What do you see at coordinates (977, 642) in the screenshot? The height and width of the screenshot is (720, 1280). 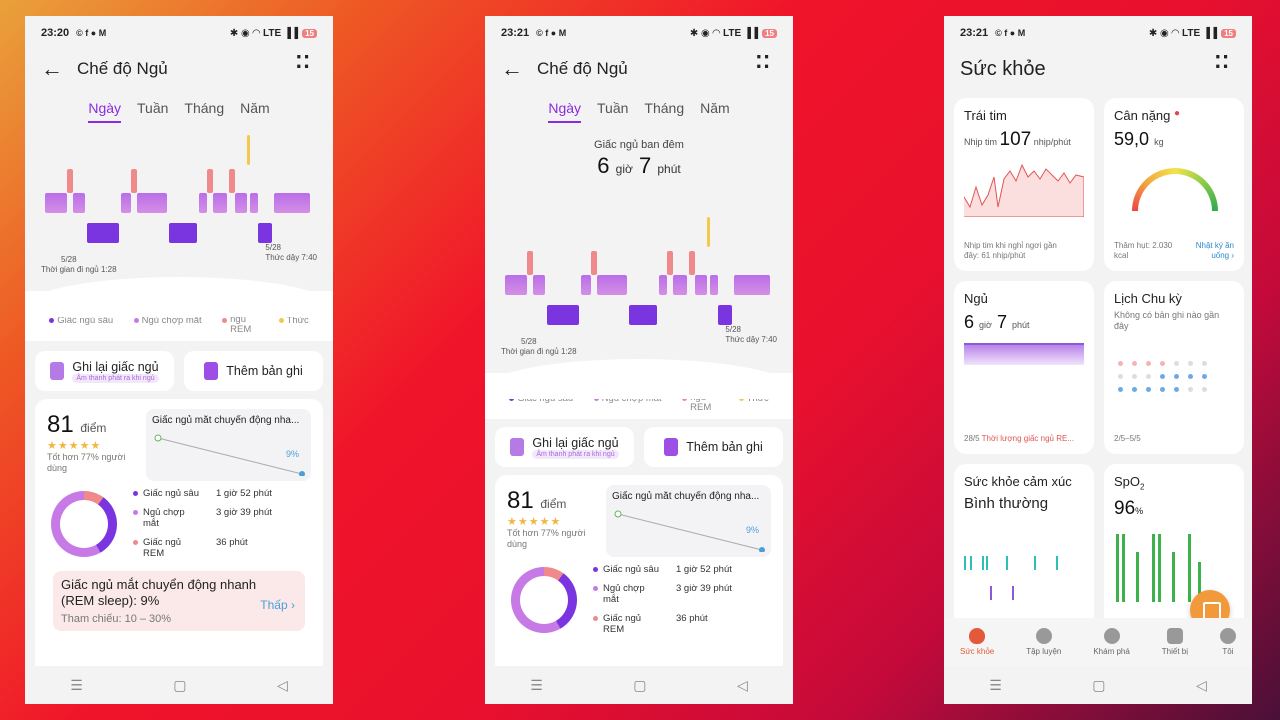 I see `tab-health: Sức khỏe` at bounding box center [977, 642].